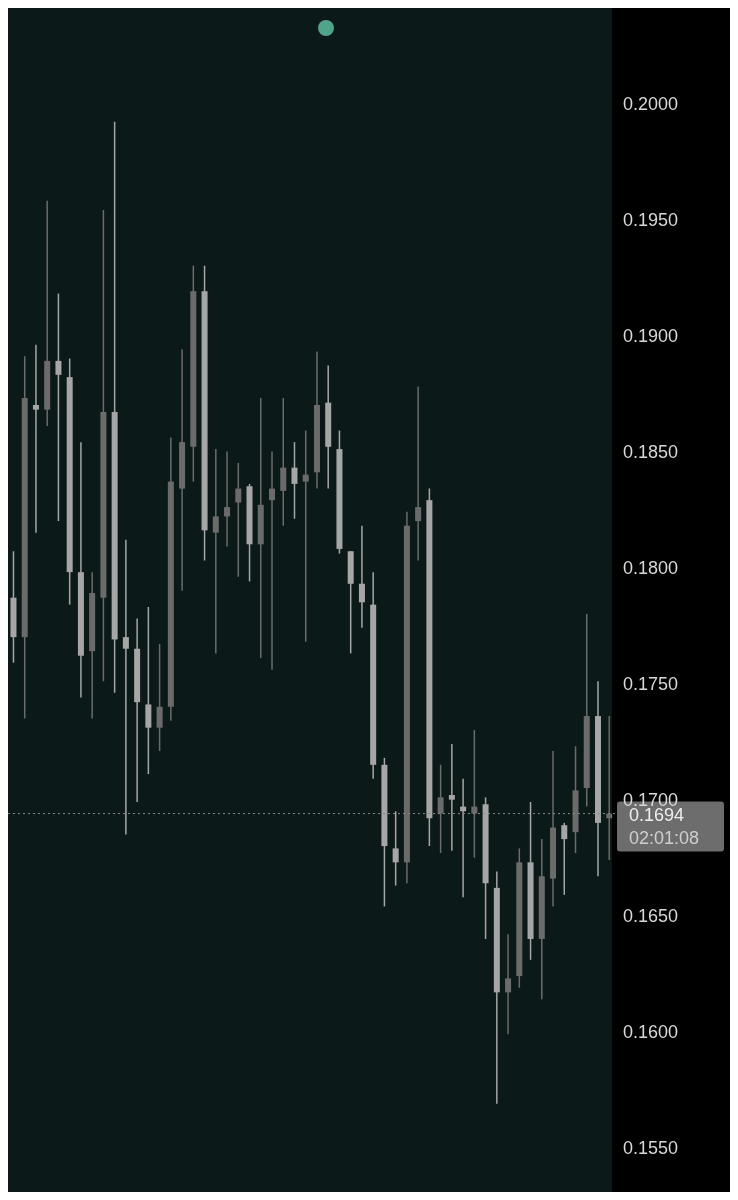  I want to click on y-tick-label: 0.1950, so click(651, 219).